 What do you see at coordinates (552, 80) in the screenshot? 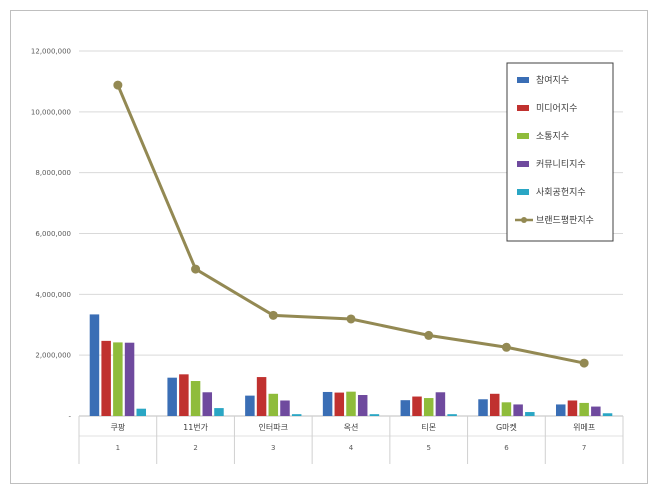
I see `legend-label: 참여지수` at bounding box center [552, 80].